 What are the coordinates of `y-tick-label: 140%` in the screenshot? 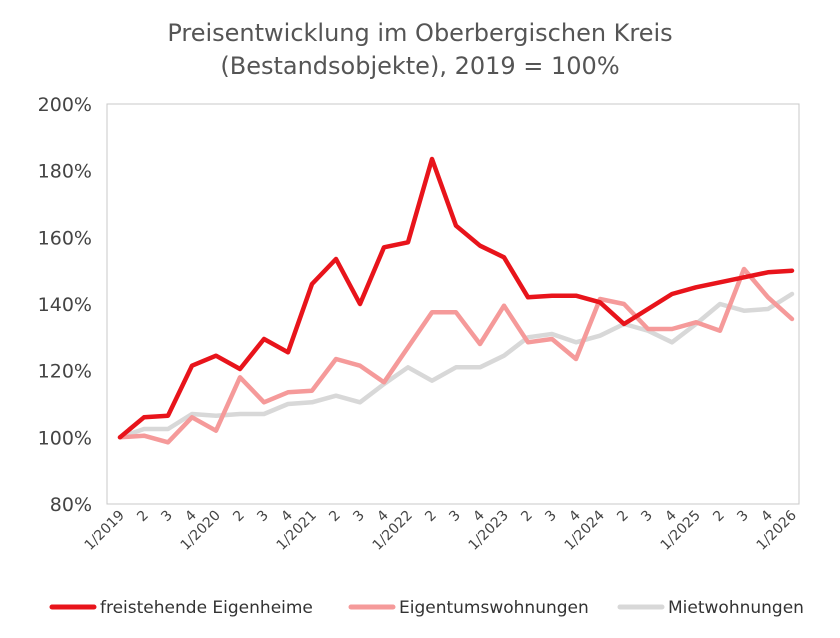 It's located at (65, 305).